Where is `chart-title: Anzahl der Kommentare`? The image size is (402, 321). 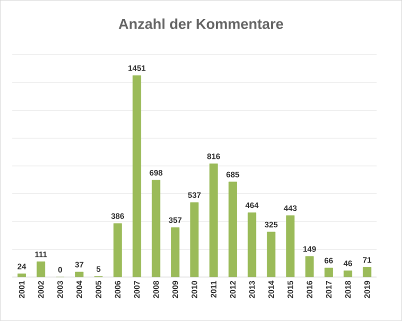 chart-title: Anzahl der Kommentare is located at coordinates (201, 24).